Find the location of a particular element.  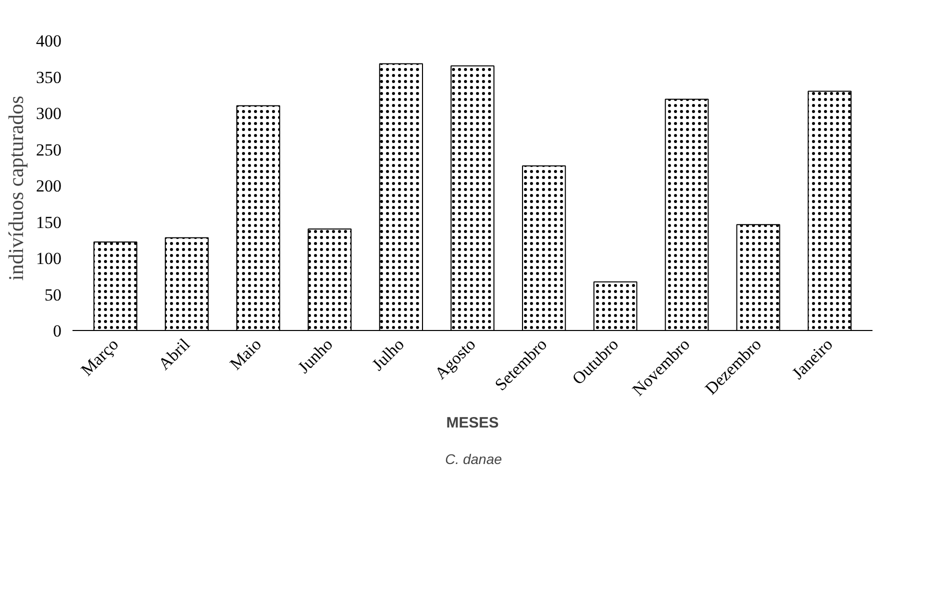

y-tick-label: 100 is located at coordinates (49, 258).